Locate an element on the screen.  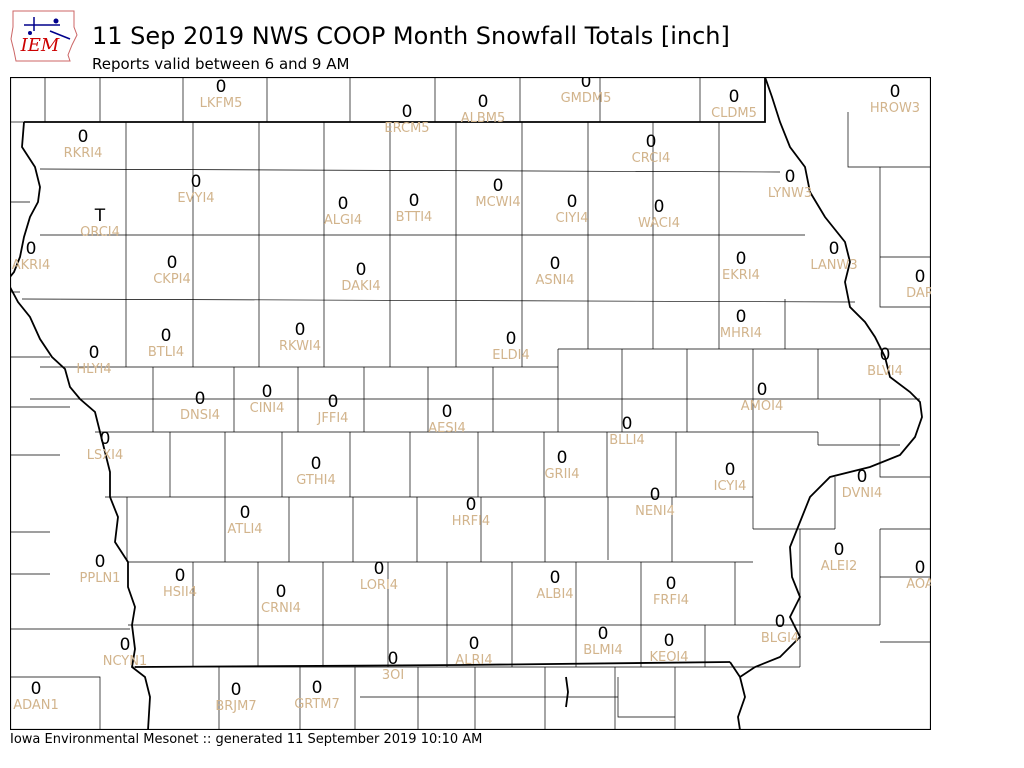
station-id-label: MHRI4 is located at coordinates (741, 333).